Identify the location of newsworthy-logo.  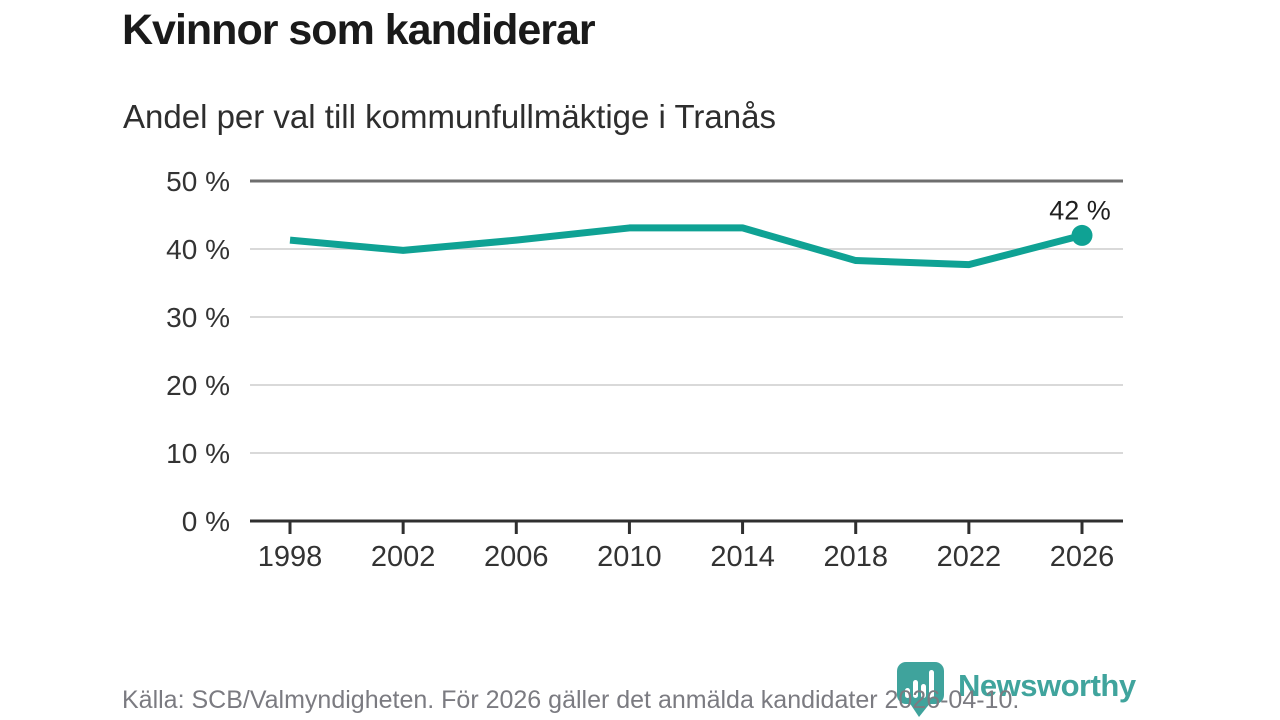
(923, 691).